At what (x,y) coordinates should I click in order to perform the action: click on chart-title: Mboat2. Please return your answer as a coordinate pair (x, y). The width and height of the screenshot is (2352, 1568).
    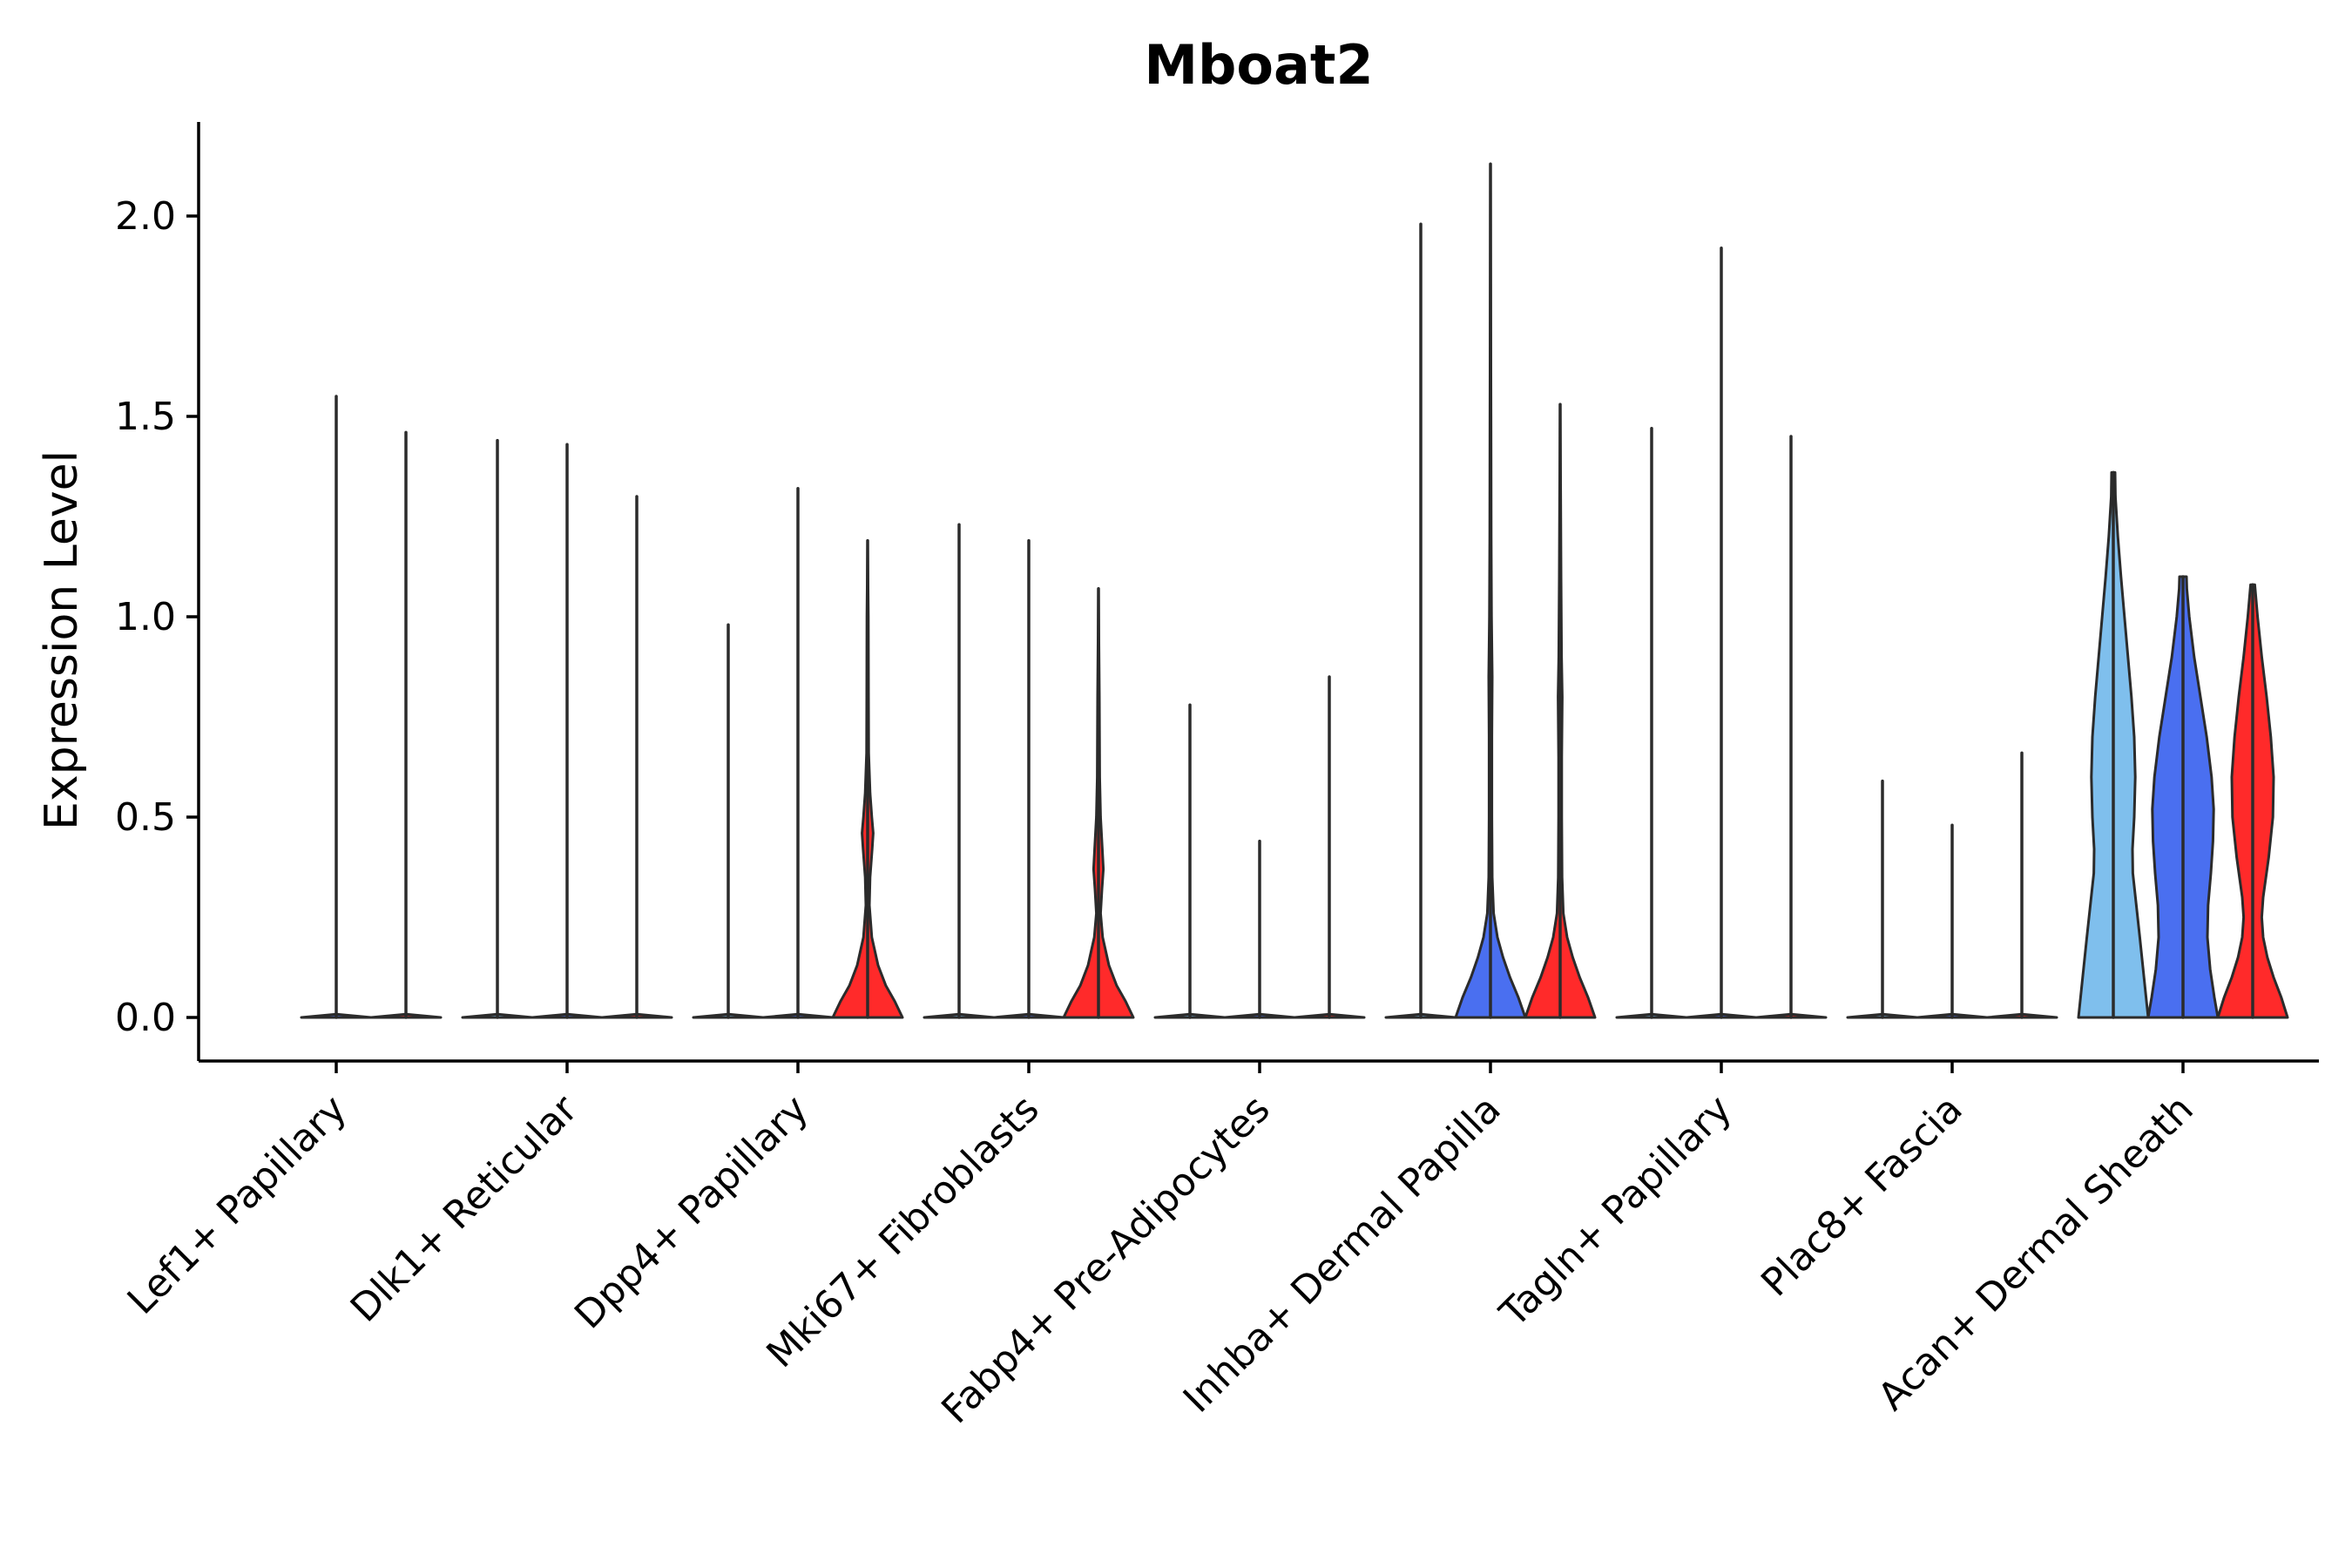
    Looking at the image, I should click on (1258, 65).